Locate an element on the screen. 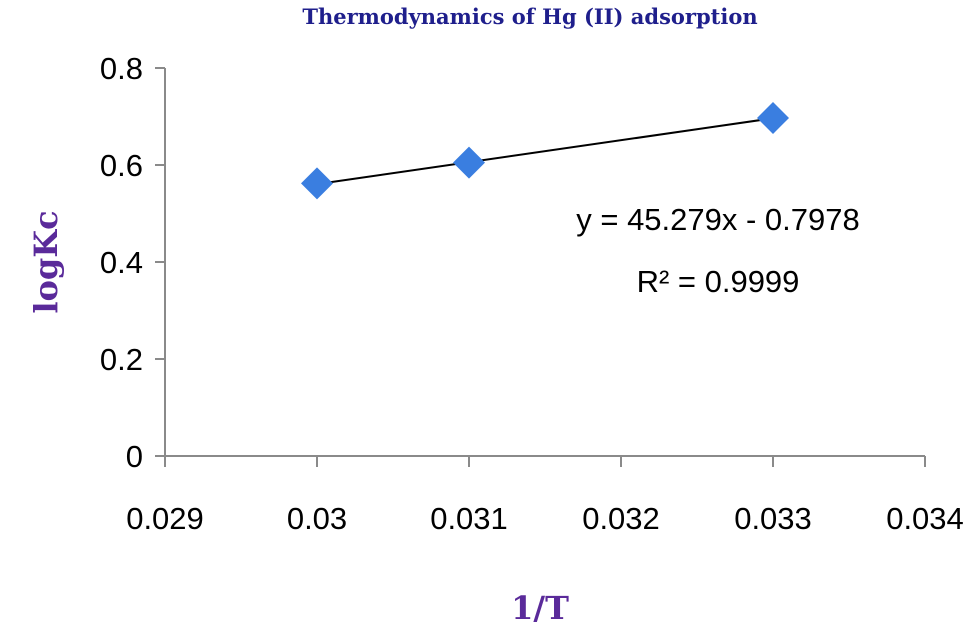 This screenshot has height=631, width=979. y-axis-ticks: 0 0.2 0.4 0.6 0.8 is located at coordinates (132, 262).